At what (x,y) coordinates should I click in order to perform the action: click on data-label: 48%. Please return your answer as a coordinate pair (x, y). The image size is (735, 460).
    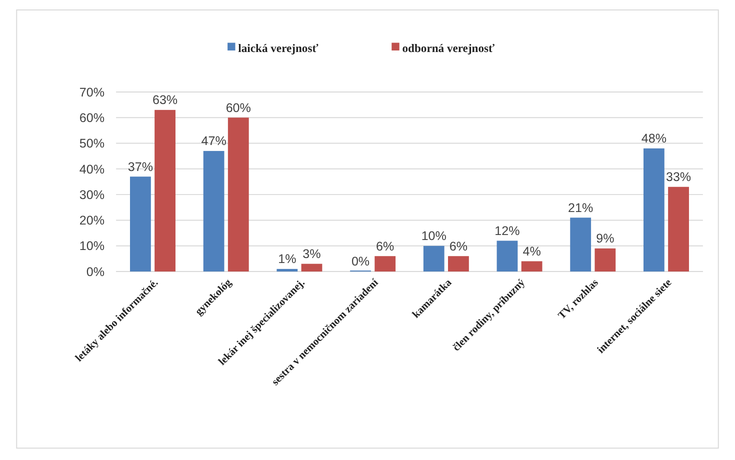
    Looking at the image, I should click on (653, 139).